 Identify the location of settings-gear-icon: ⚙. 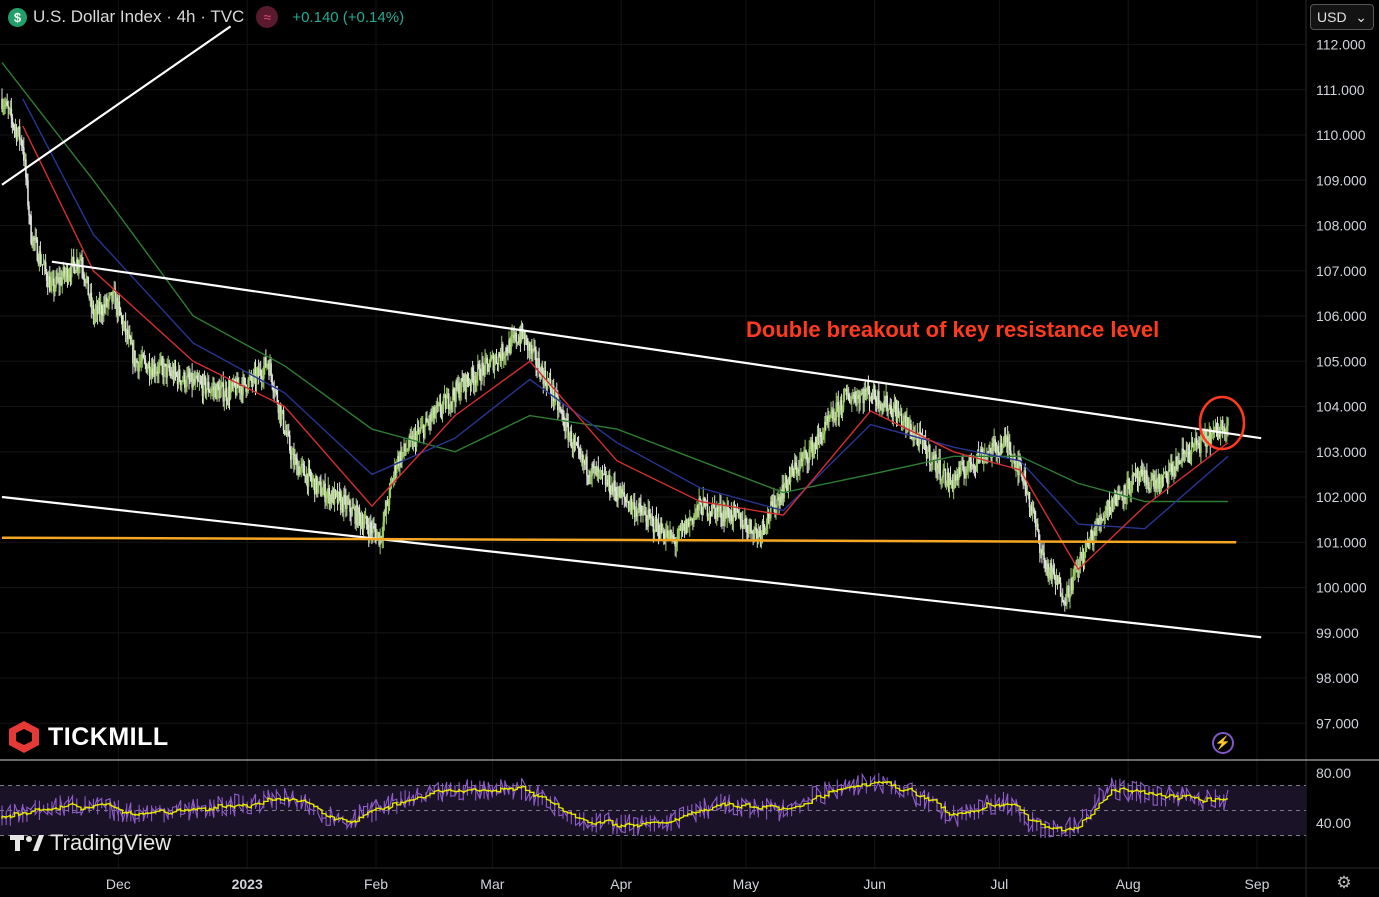
(1344, 882).